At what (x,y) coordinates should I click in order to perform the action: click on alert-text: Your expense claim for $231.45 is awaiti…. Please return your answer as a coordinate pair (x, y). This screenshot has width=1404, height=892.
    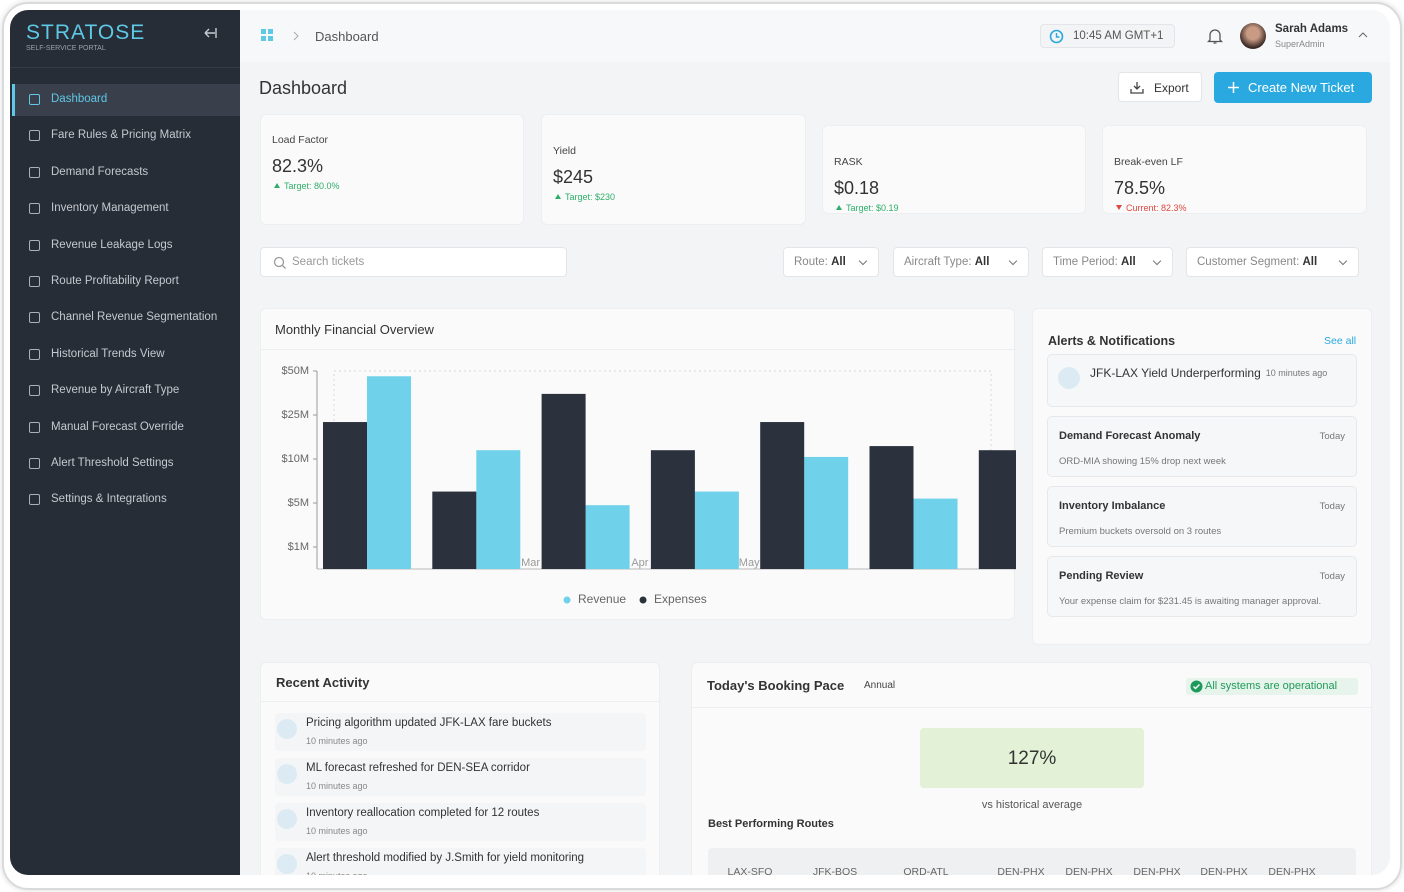
    Looking at the image, I should click on (1190, 601).